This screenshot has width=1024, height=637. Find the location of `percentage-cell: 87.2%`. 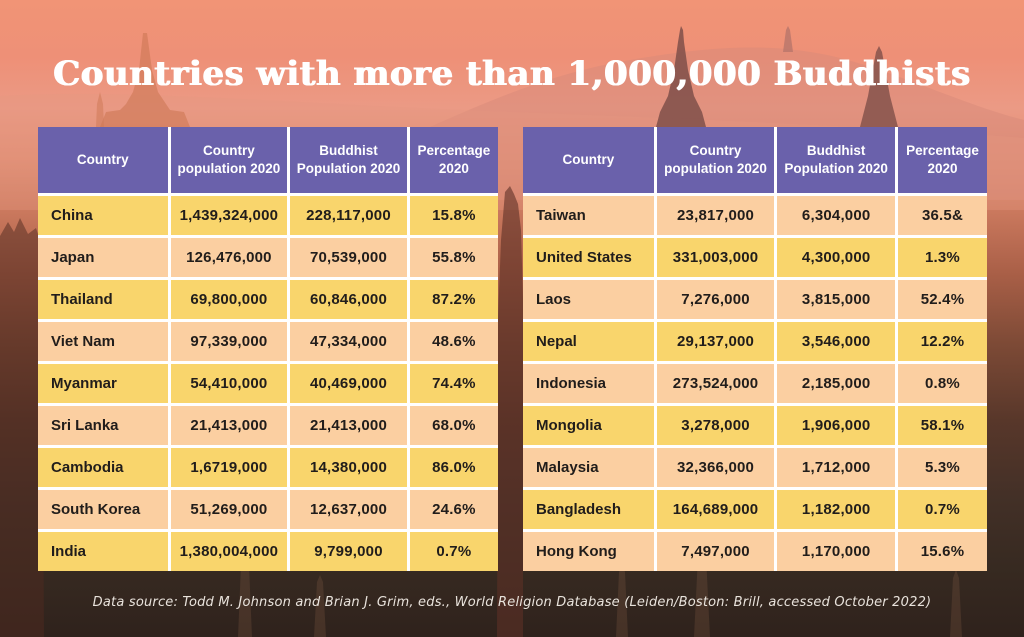

percentage-cell: 87.2% is located at coordinates (453, 299).